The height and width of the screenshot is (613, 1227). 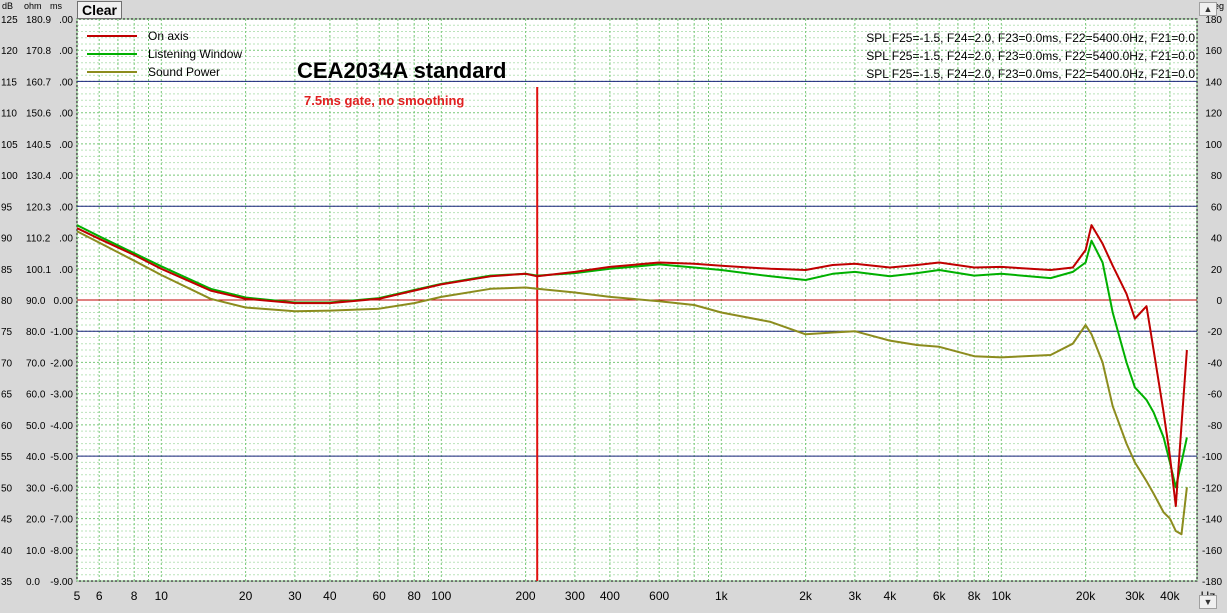 What do you see at coordinates (36, 426) in the screenshot?
I see `y-tick-label-ohm: 50.0` at bounding box center [36, 426].